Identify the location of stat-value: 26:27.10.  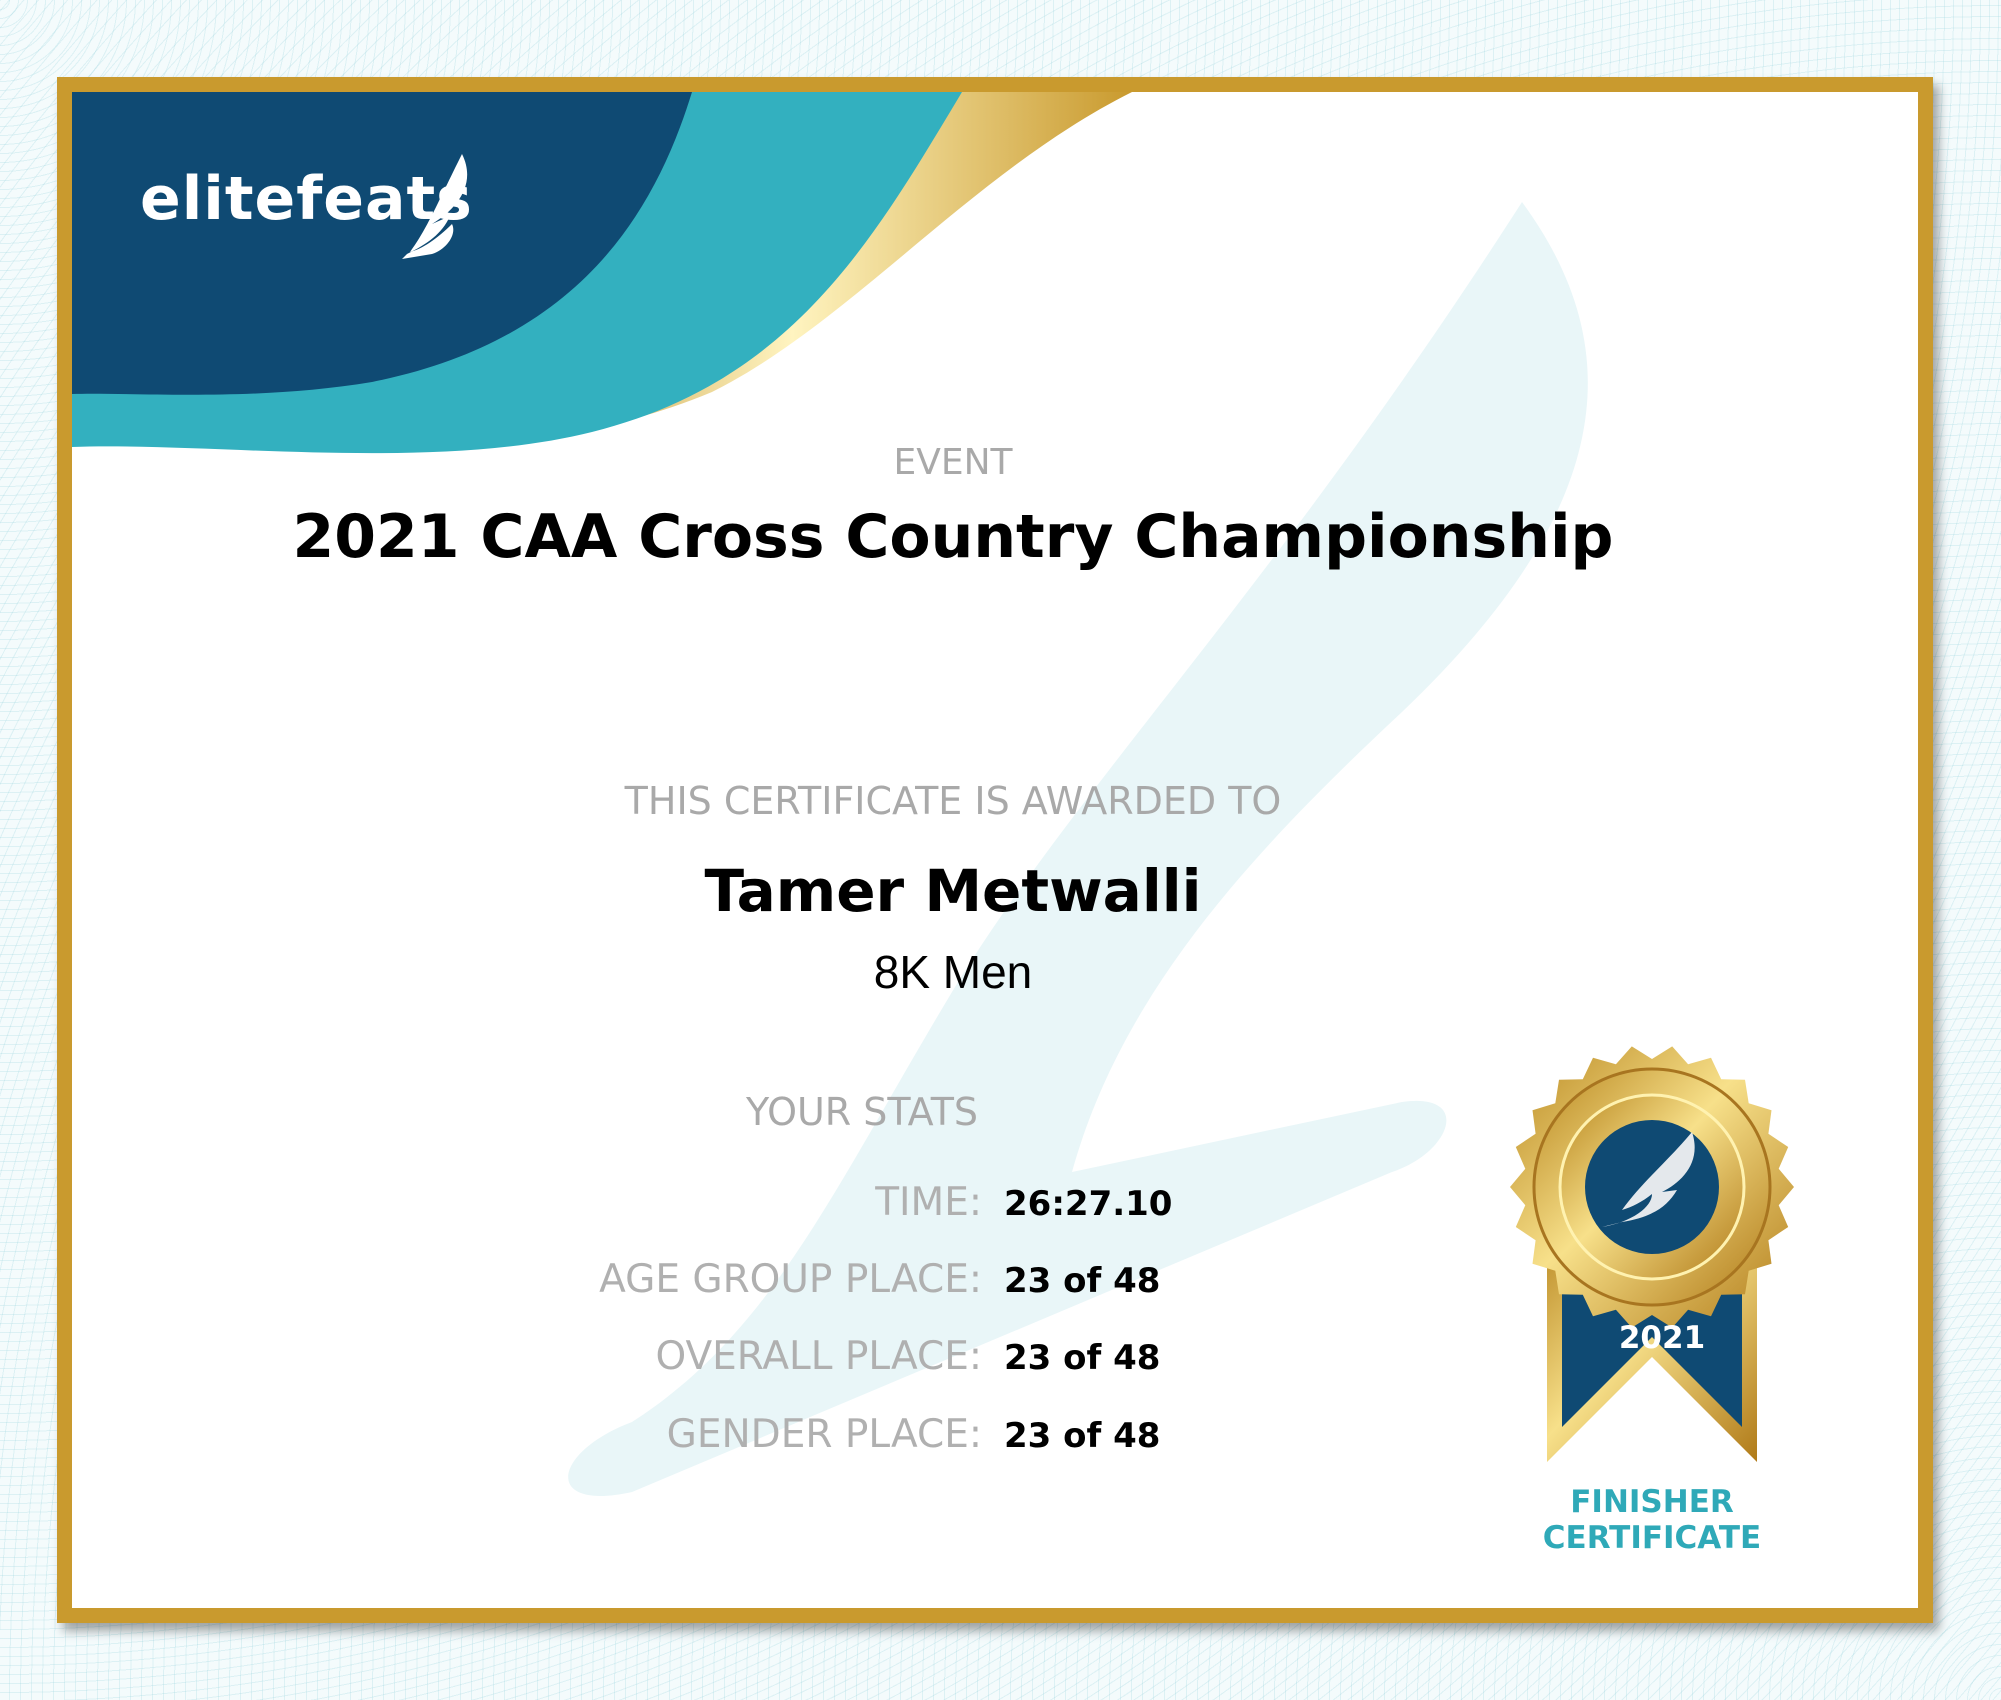
(1088, 1204).